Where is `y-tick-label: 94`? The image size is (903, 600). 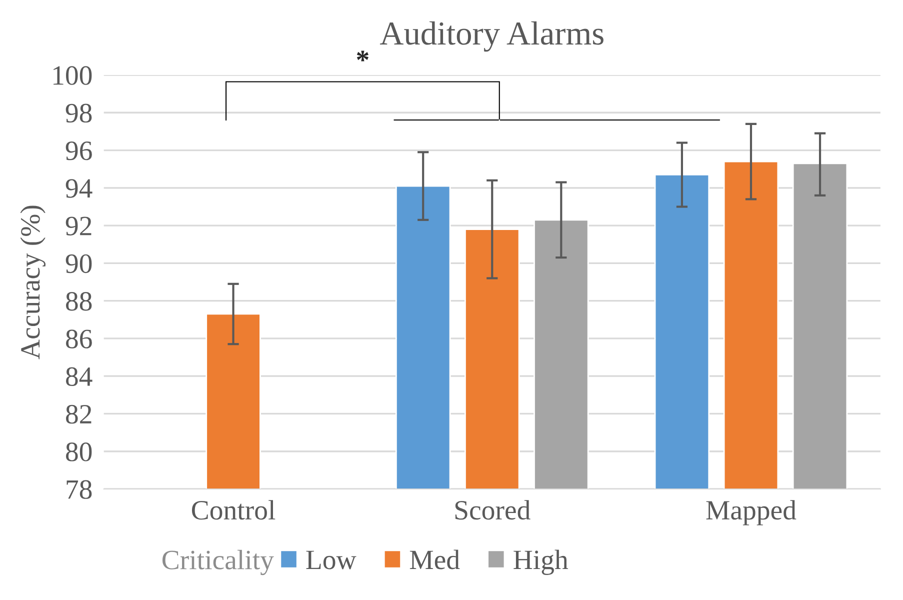 y-tick-label: 94 is located at coordinates (79, 188).